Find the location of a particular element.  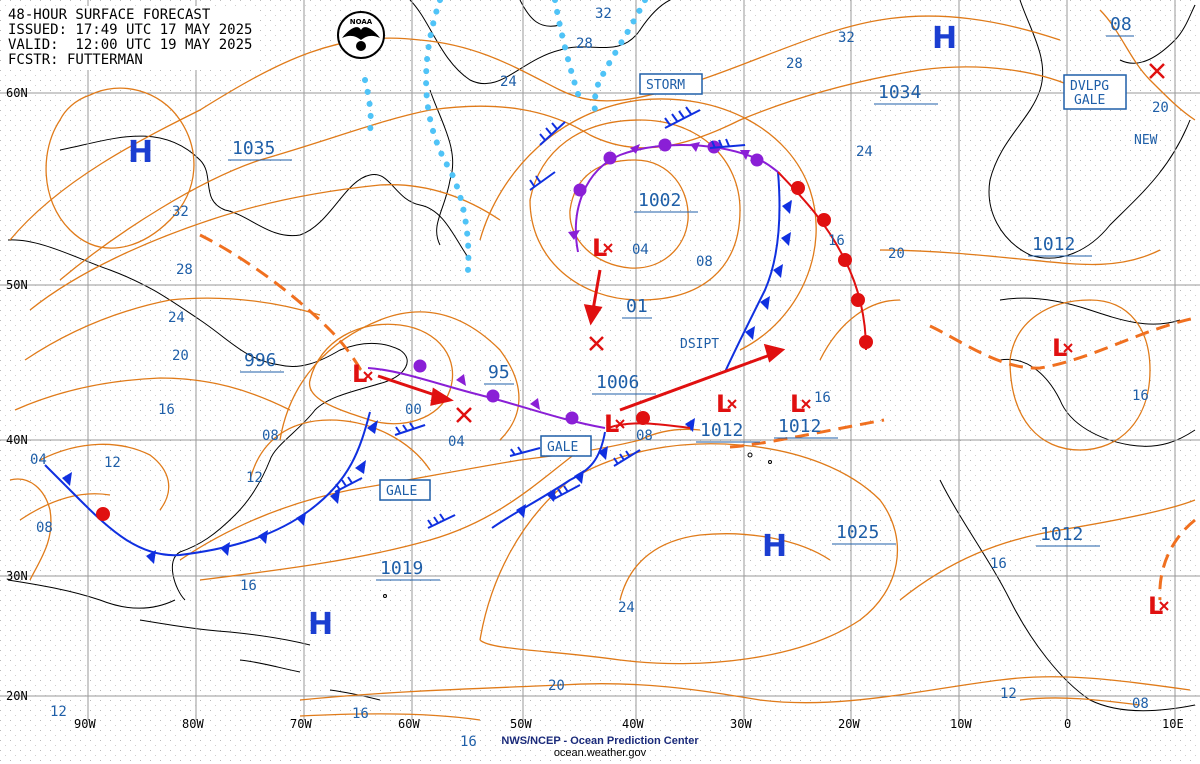

footer-url: ocean.weather.gov is located at coordinates (600, 753).